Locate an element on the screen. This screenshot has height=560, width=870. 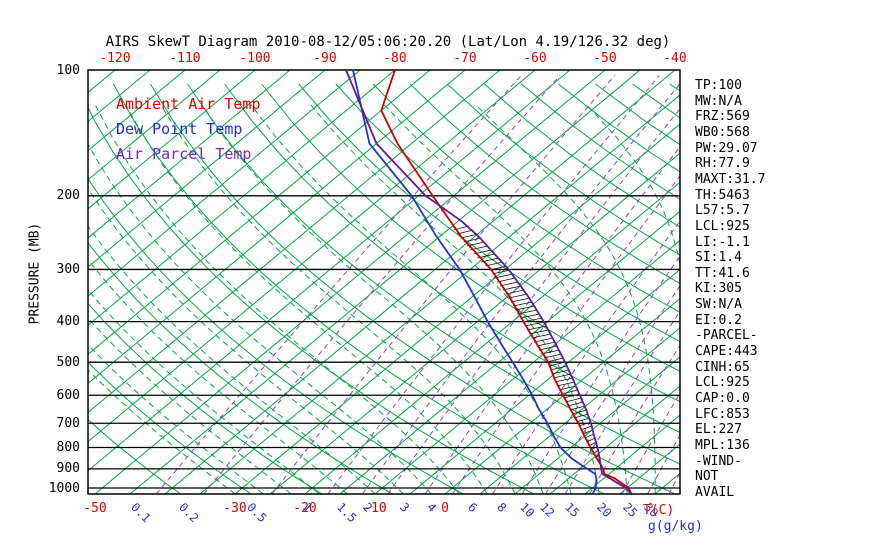
stat-line: NOT is located at coordinates (707, 477).